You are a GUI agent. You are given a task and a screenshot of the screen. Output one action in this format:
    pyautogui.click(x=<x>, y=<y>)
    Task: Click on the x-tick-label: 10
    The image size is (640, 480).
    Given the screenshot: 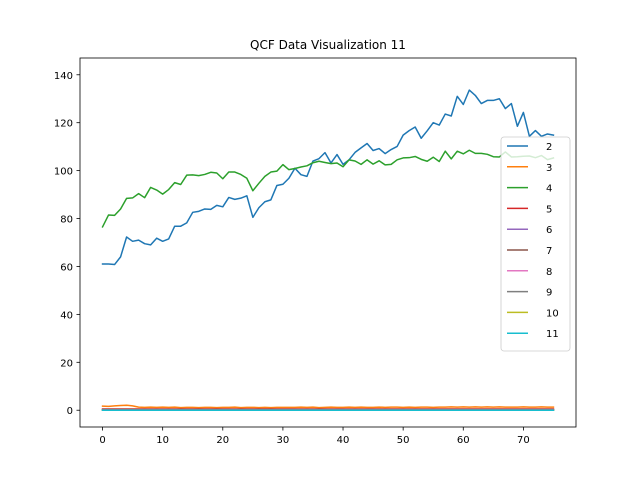 What is the action you would take?
    pyautogui.click(x=162, y=440)
    